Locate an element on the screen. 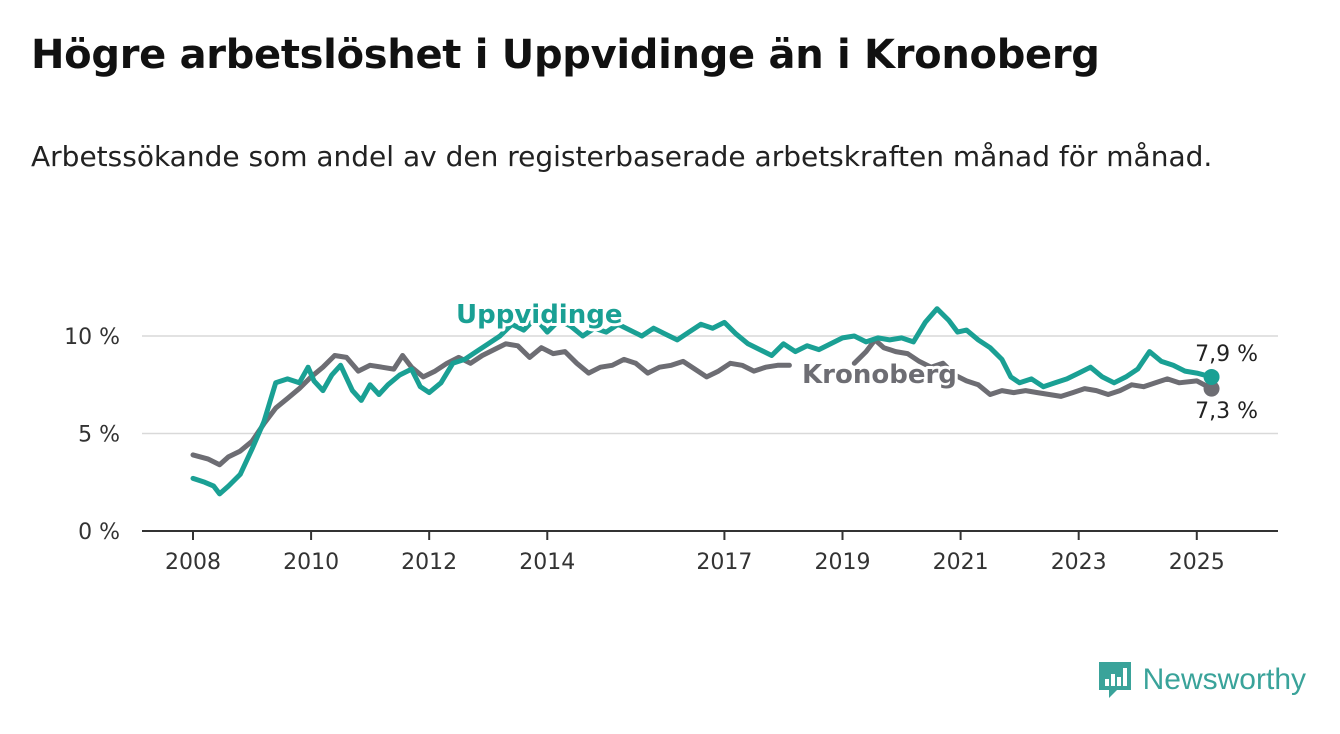  brand-logo: Newsworthy is located at coordinates (1201, 680).